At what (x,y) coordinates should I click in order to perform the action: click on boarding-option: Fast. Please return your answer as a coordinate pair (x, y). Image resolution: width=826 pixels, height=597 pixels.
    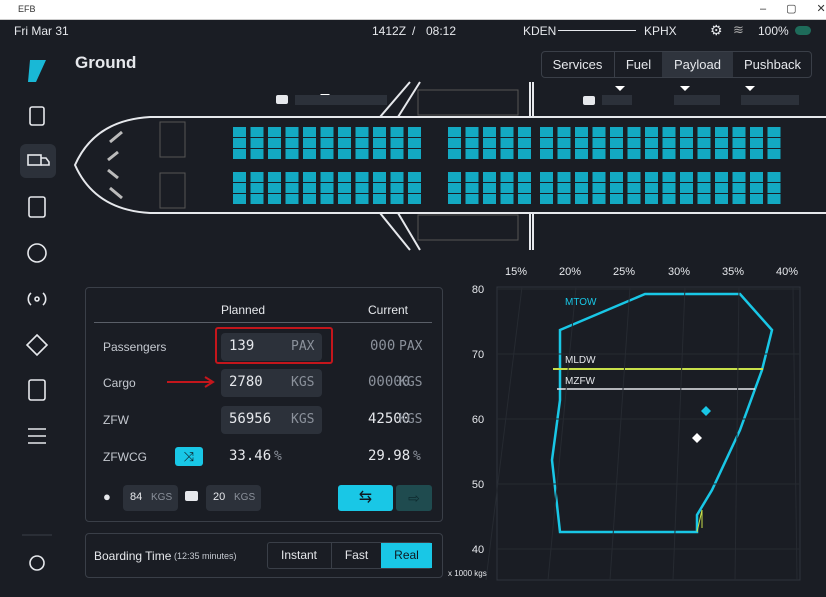
    Looking at the image, I should click on (356, 555).